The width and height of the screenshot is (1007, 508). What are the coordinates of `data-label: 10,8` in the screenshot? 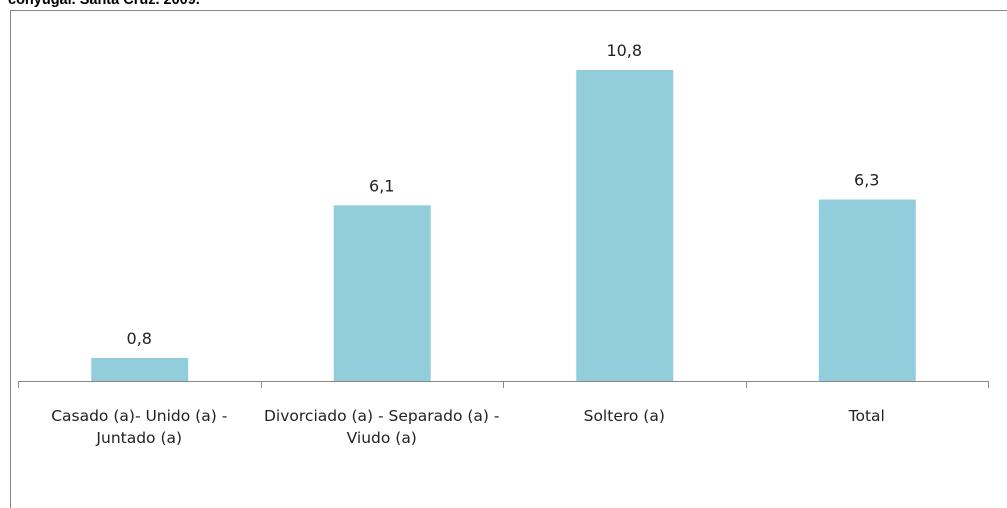 It's located at (624, 50).